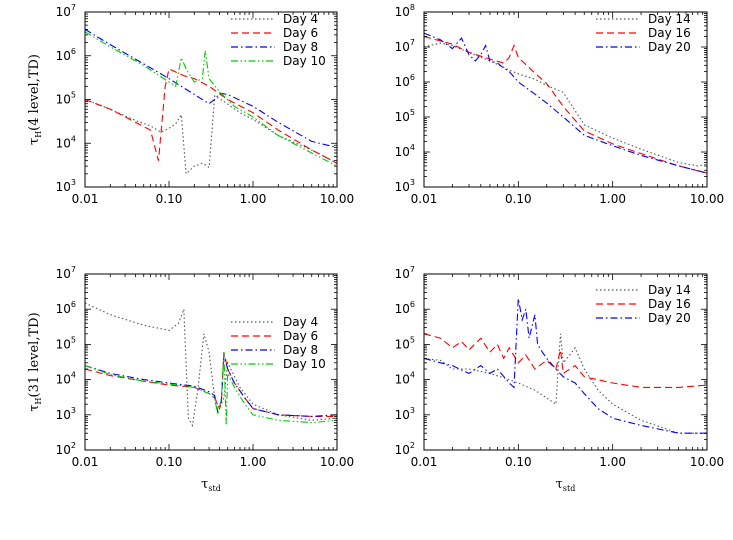  I want to click on y-axis-label-rest: (31 level,TD), so click(34, 354).